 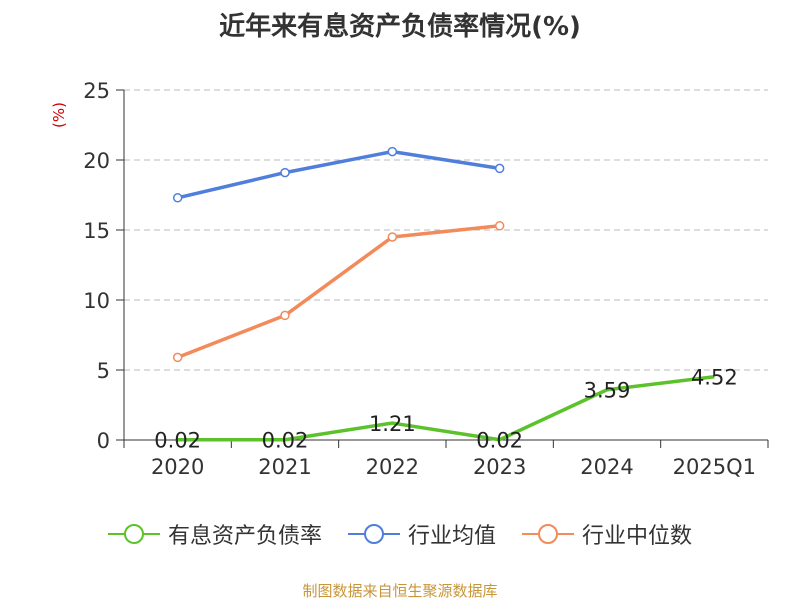 I want to click on legend: 有息资产负债率 行业均值 行业中位数, so click(x=400, y=534).